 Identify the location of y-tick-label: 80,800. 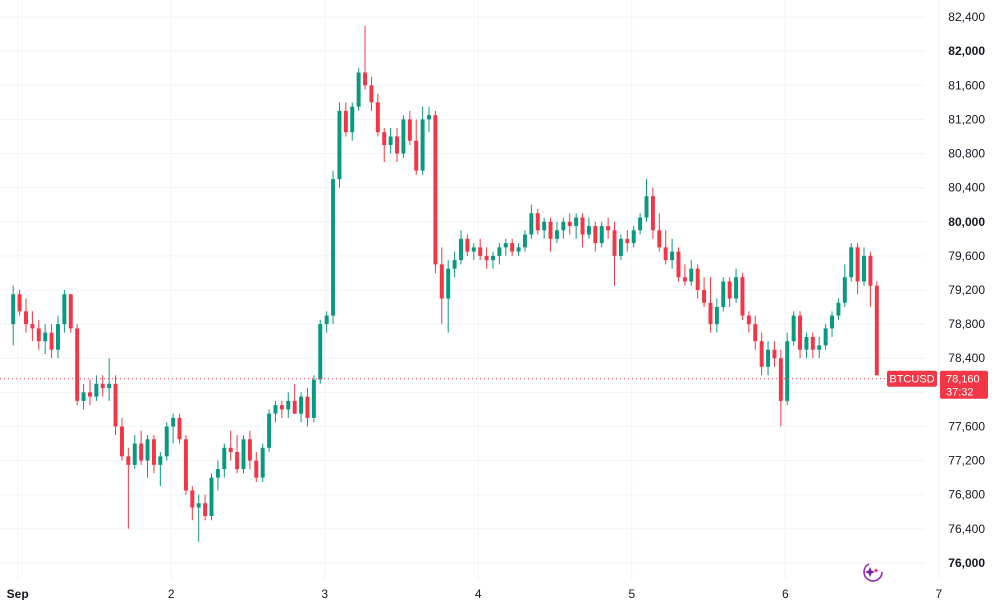
(966, 154).